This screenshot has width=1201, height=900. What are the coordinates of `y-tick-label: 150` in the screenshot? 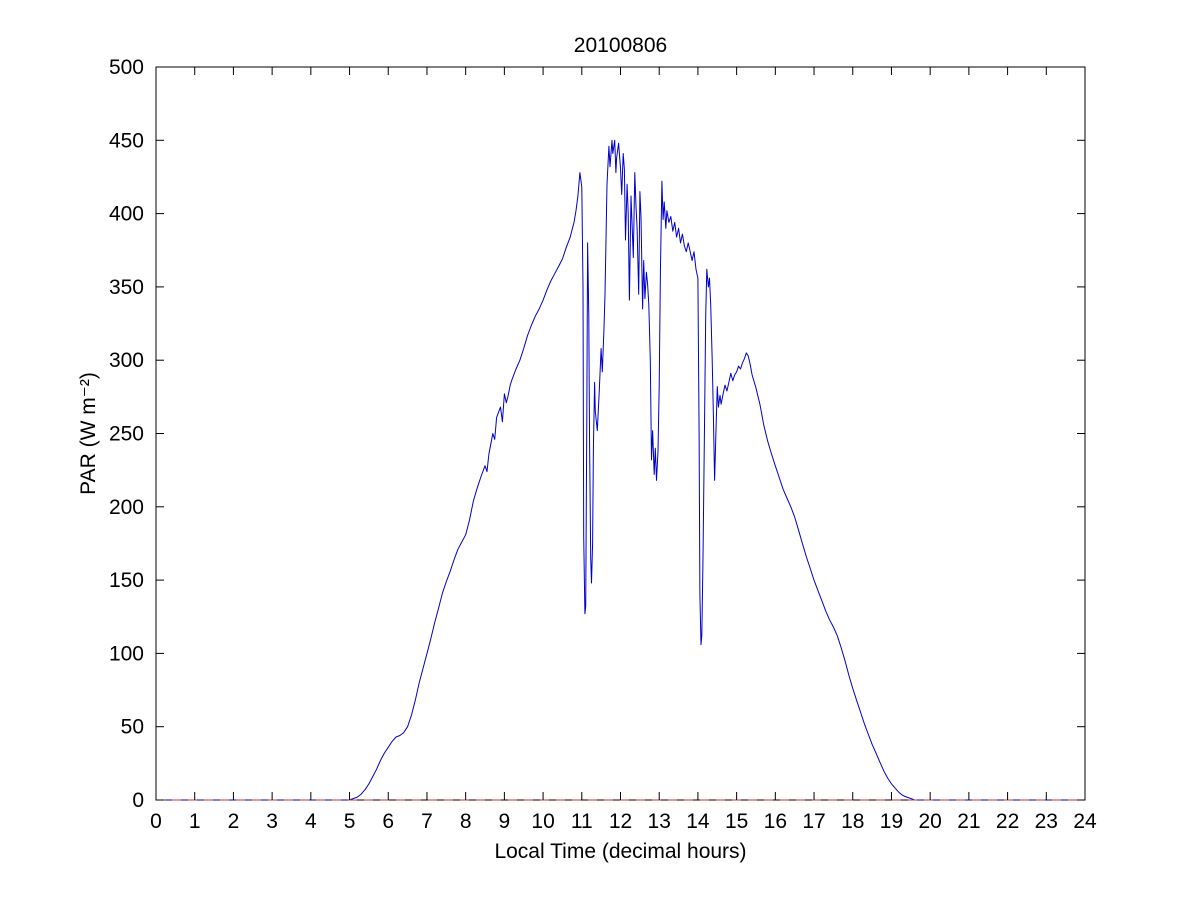 It's located at (126, 580).